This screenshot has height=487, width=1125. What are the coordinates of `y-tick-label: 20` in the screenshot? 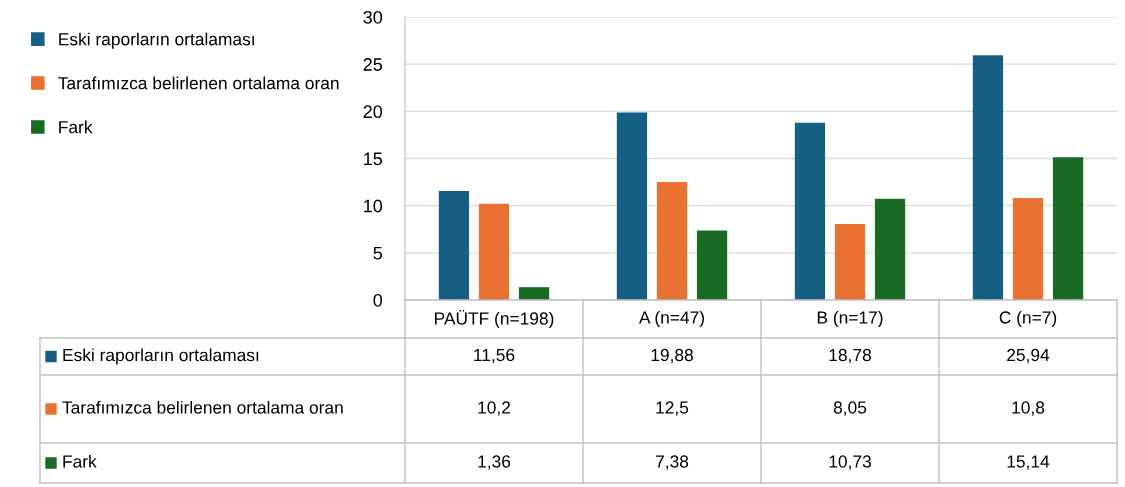 It's located at (373, 112).